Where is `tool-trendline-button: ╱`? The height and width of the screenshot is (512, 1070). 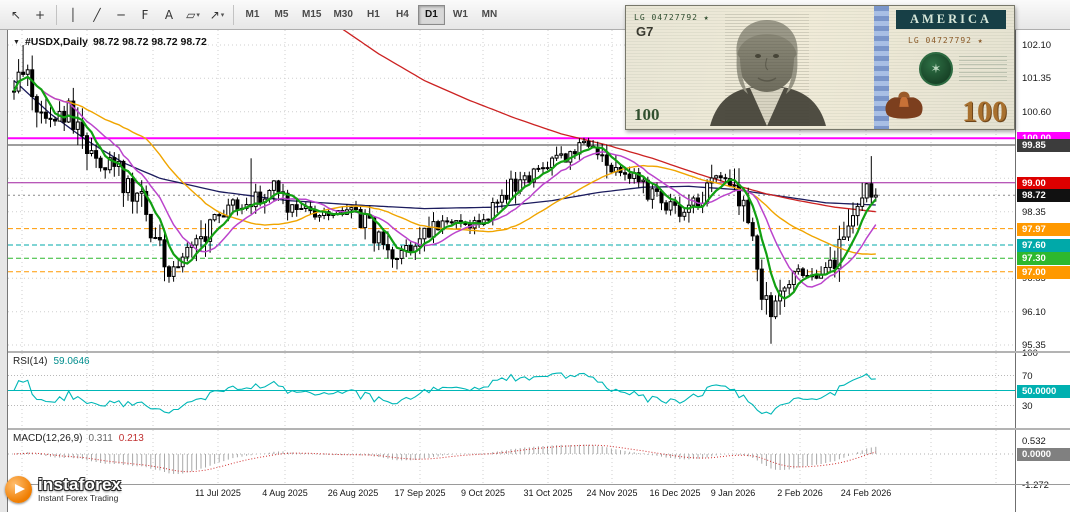 tool-trendline-button: ╱ is located at coordinates (97, 15).